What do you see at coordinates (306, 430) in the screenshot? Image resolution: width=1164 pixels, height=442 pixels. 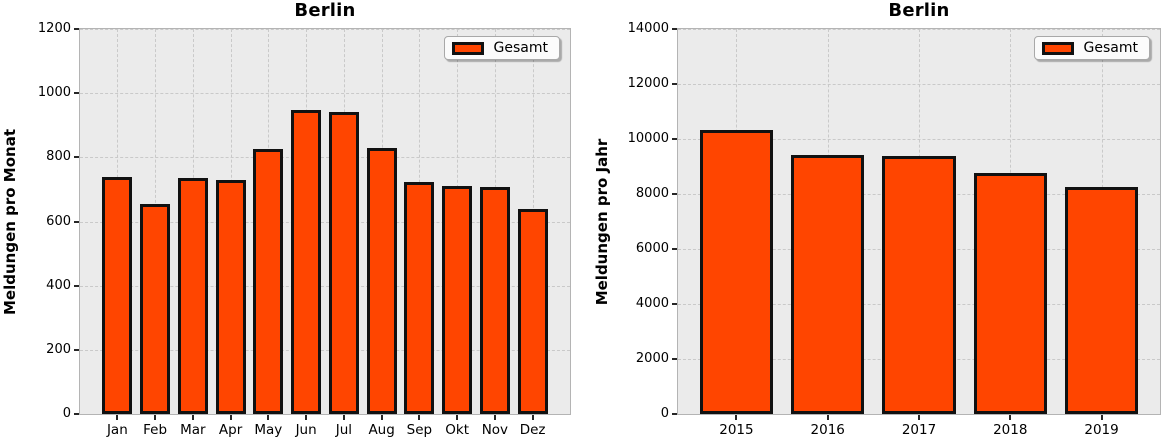 I see `x-tick-label: Jun` at bounding box center [306, 430].